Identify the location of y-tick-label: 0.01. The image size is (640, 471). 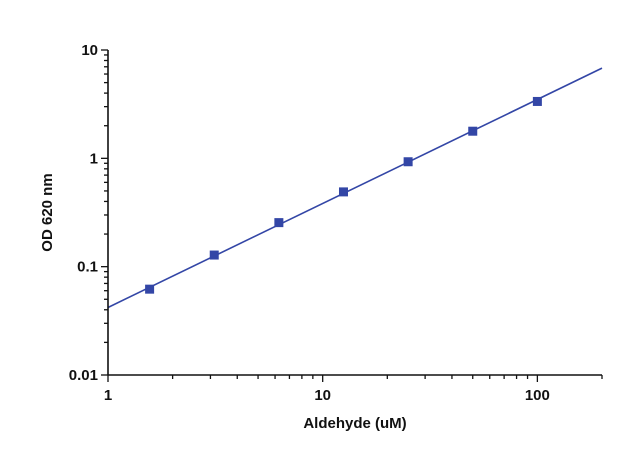
(83, 375).